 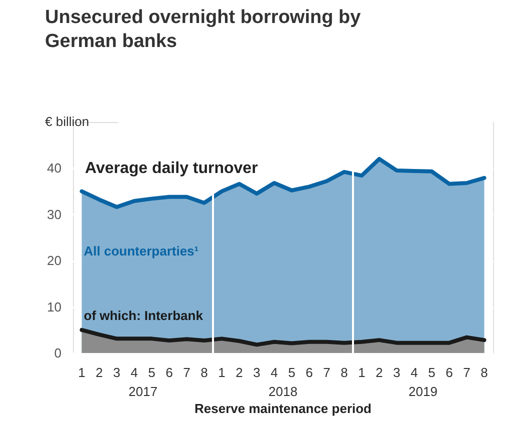 What do you see at coordinates (54, 260) in the screenshot?
I see `y-tick-label: 20` at bounding box center [54, 260].